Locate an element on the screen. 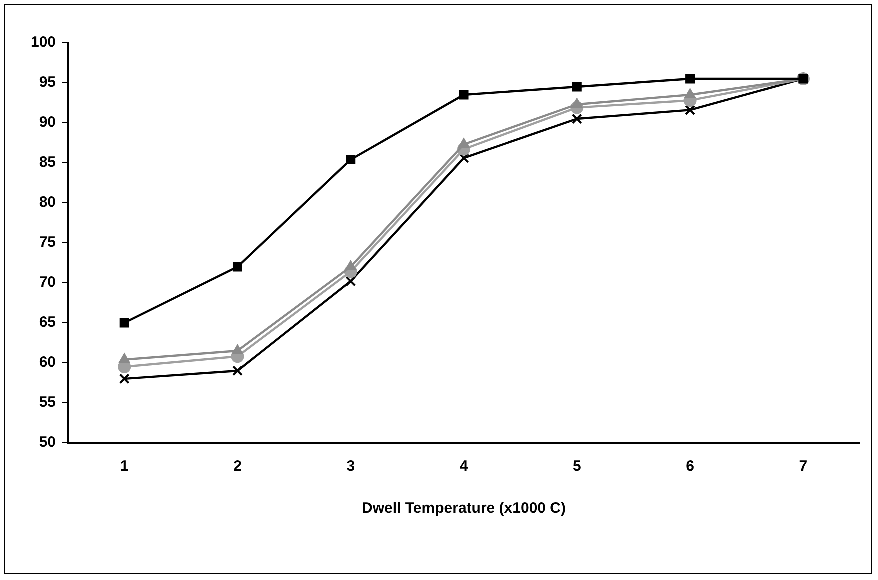 This screenshot has height=580, width=878. x-tick-label: 2 is located at coordinates (238, 467).